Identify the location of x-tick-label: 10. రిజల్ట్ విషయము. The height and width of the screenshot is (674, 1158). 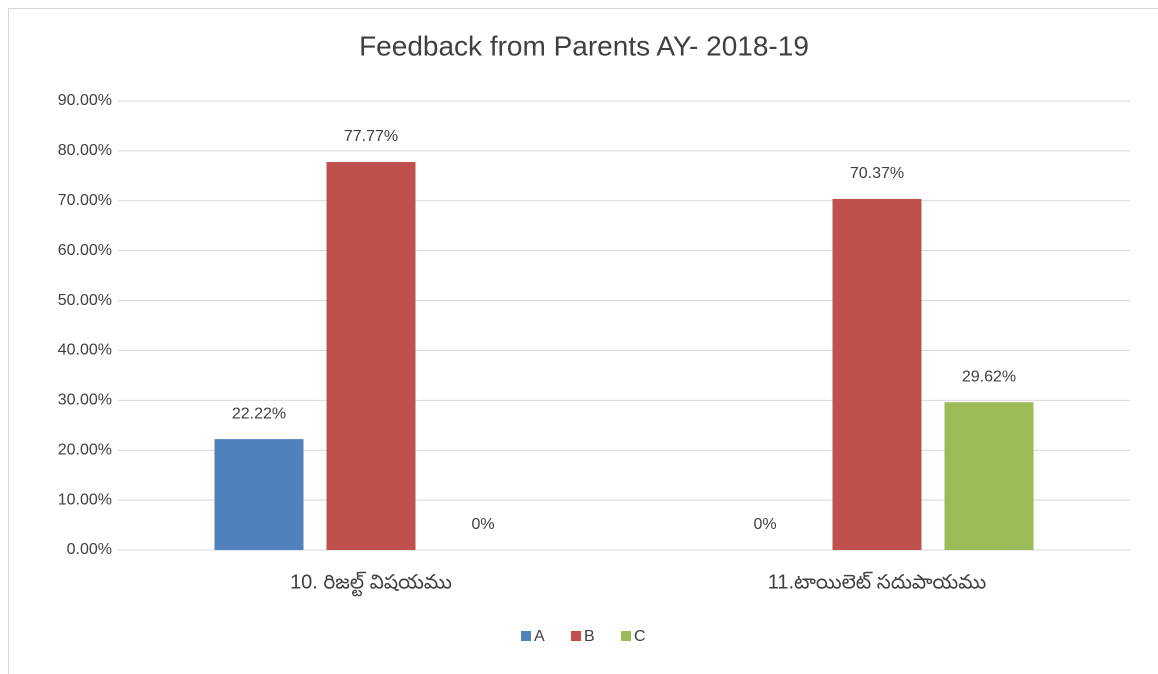
(371, 583).